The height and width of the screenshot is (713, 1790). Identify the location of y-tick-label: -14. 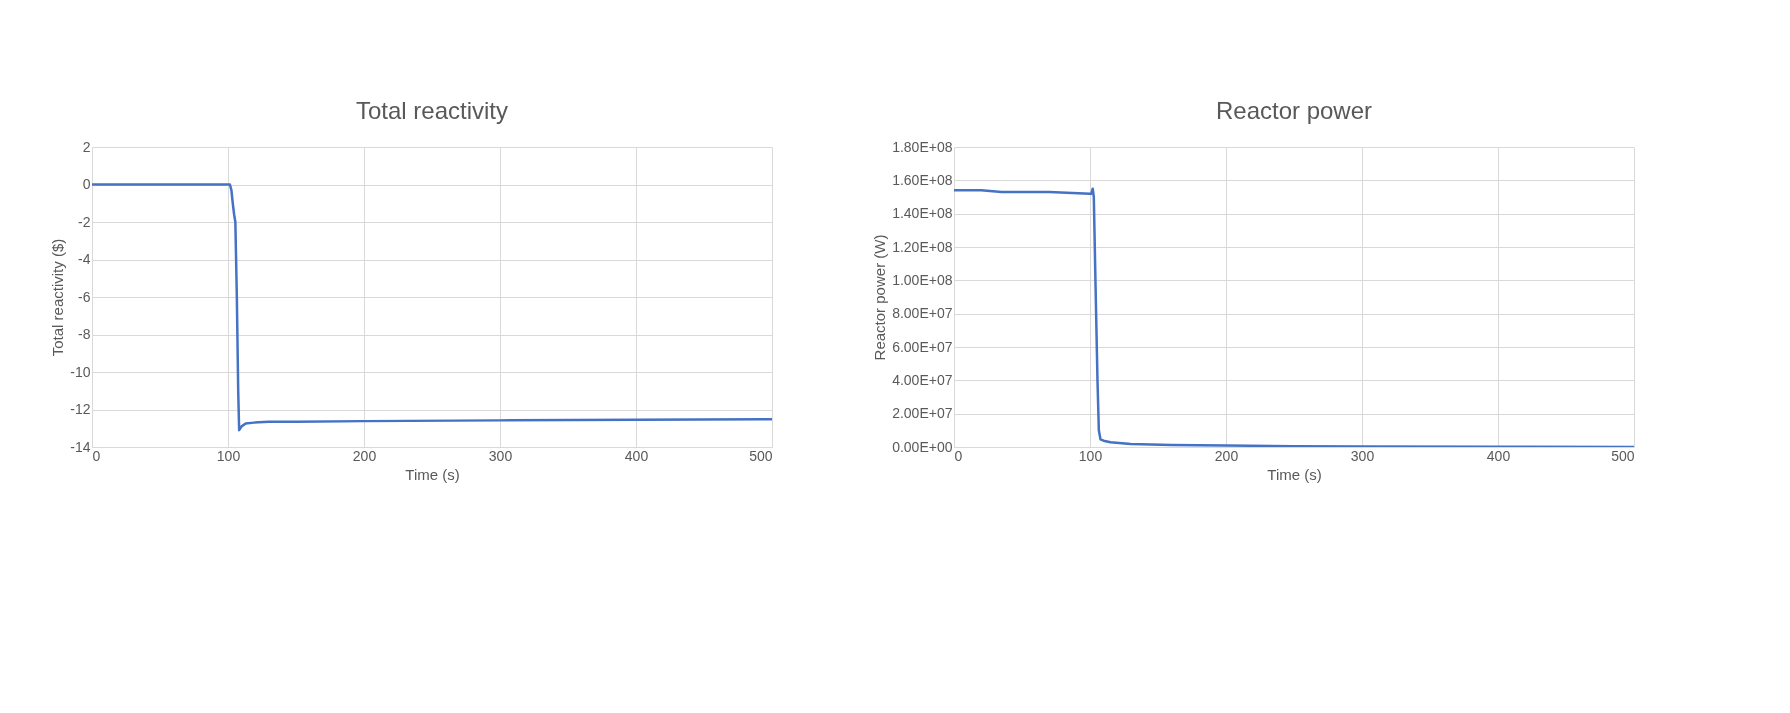
(80, 446).